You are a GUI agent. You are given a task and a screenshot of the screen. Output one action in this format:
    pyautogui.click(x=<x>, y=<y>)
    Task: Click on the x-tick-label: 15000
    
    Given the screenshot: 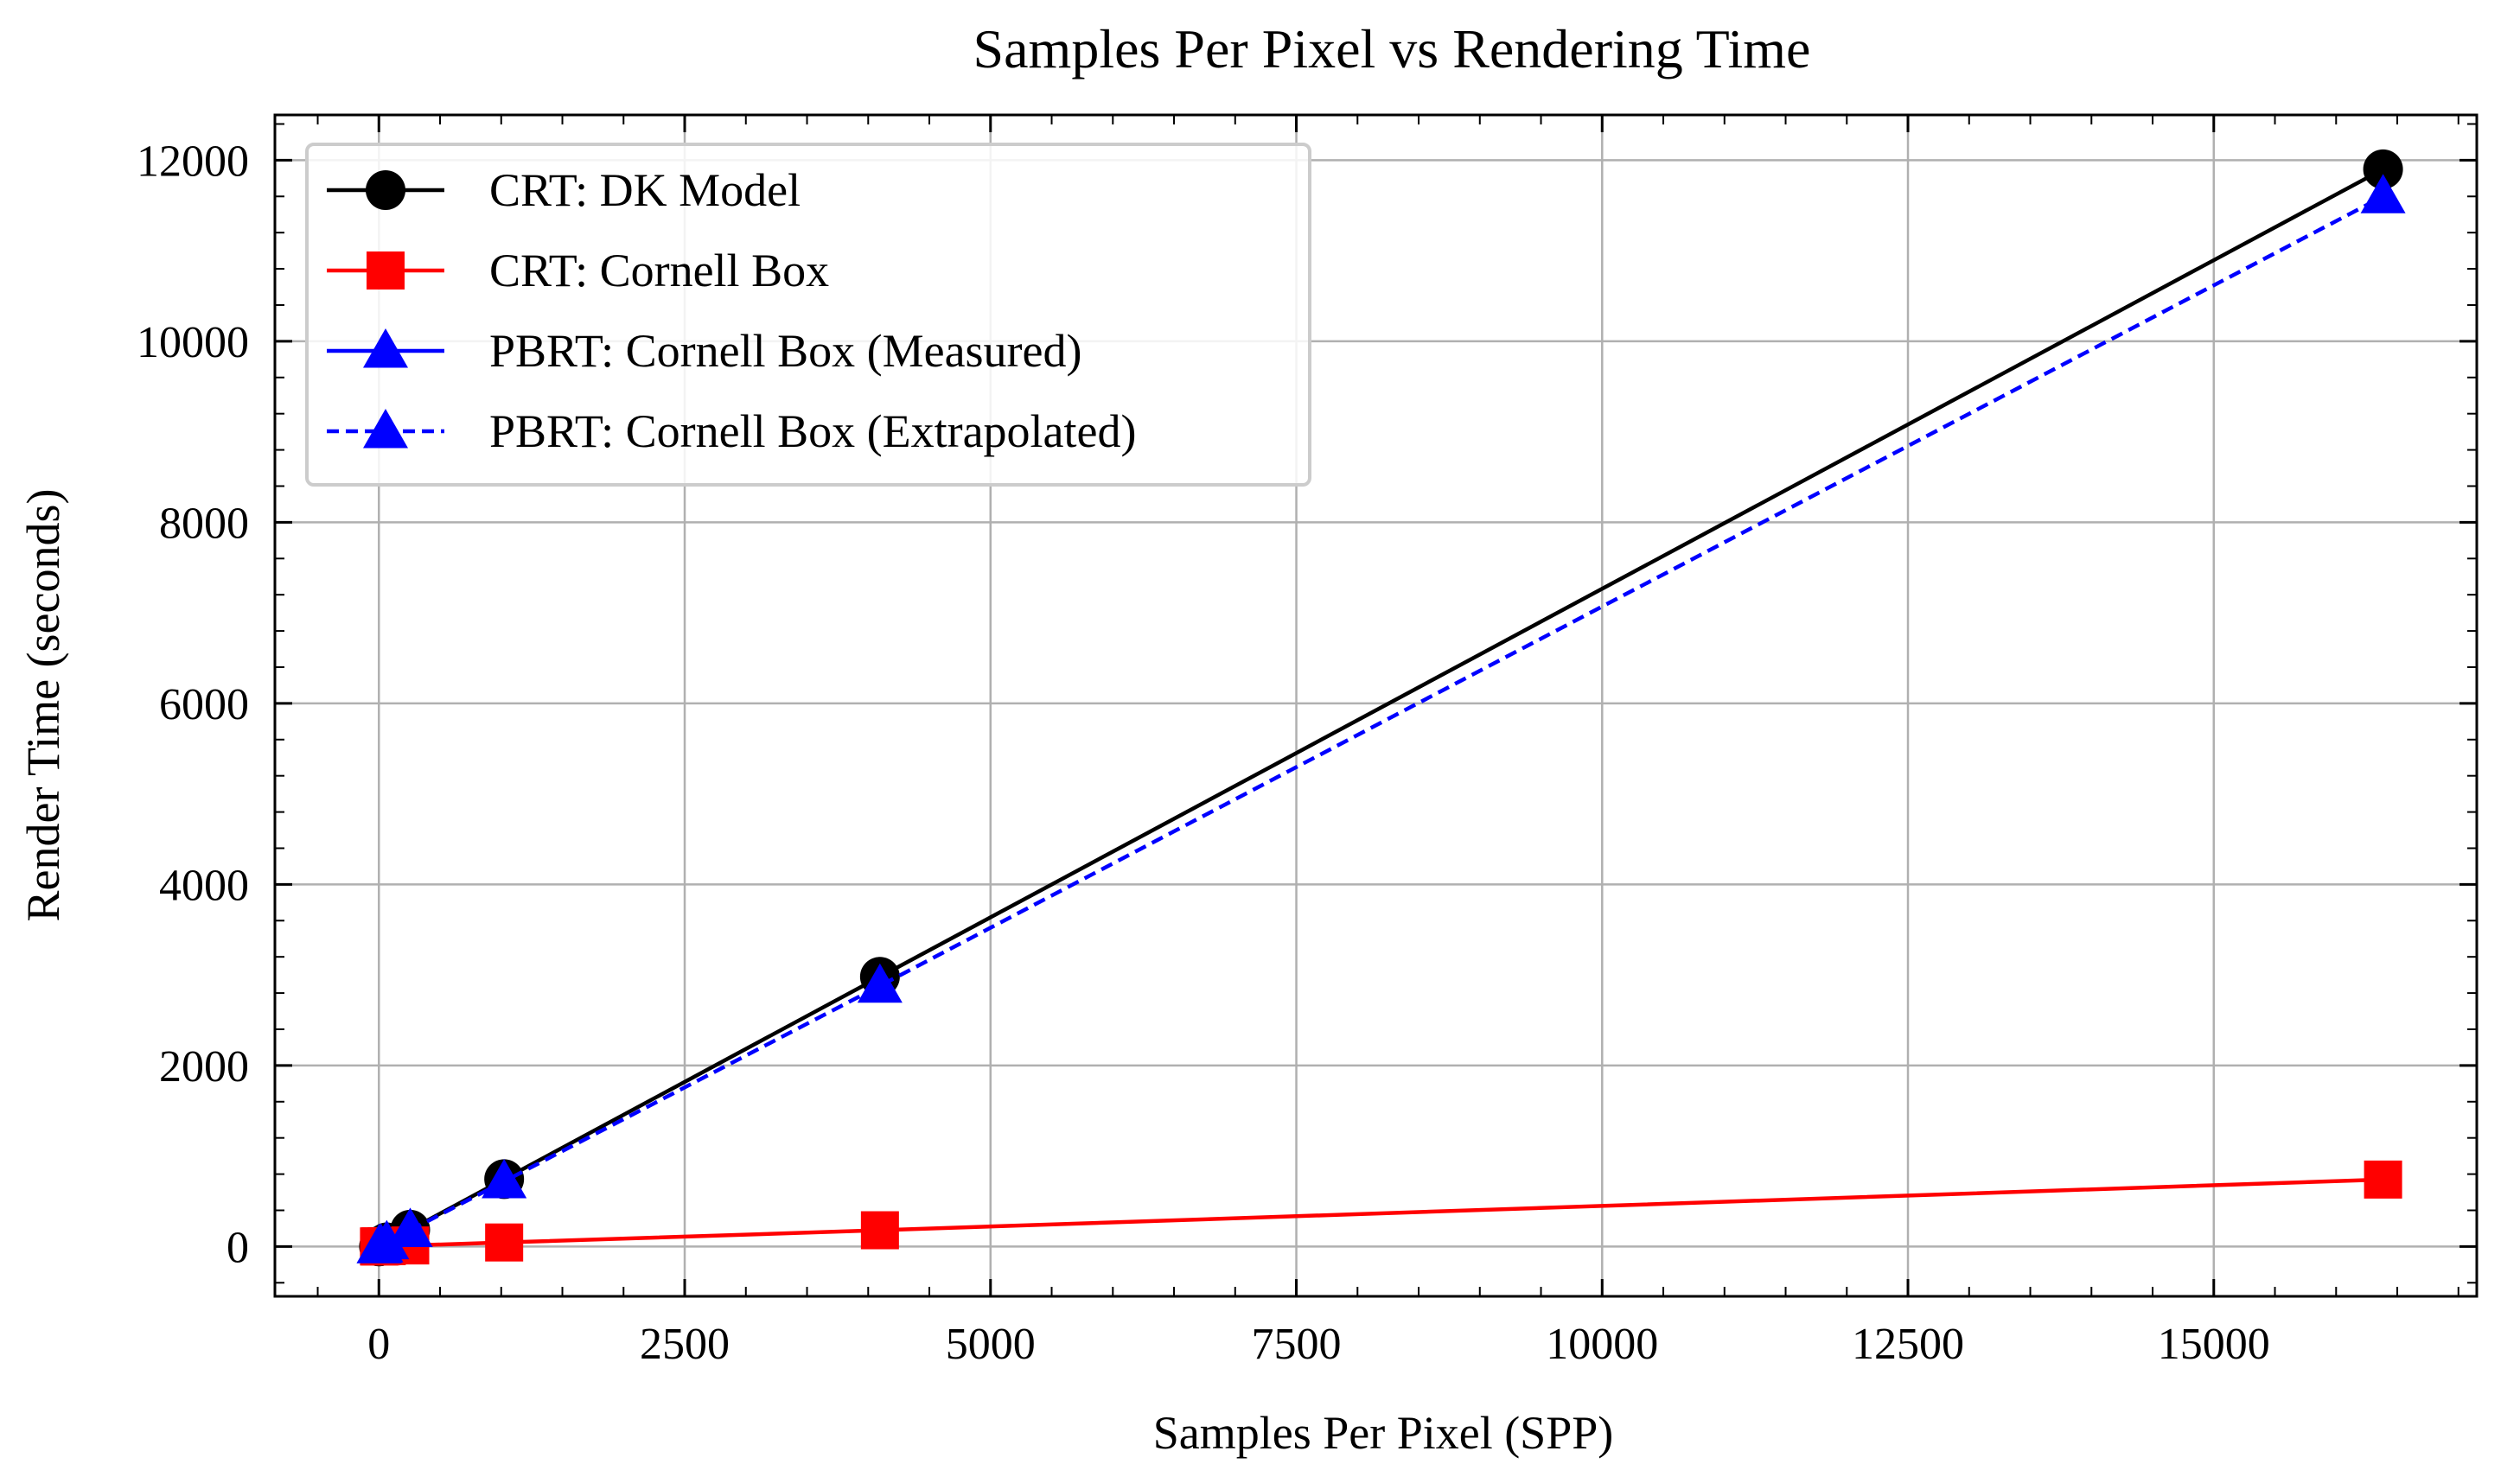 What is the action you would take?
    pyautogui.click(x=2214, y=1344)
    